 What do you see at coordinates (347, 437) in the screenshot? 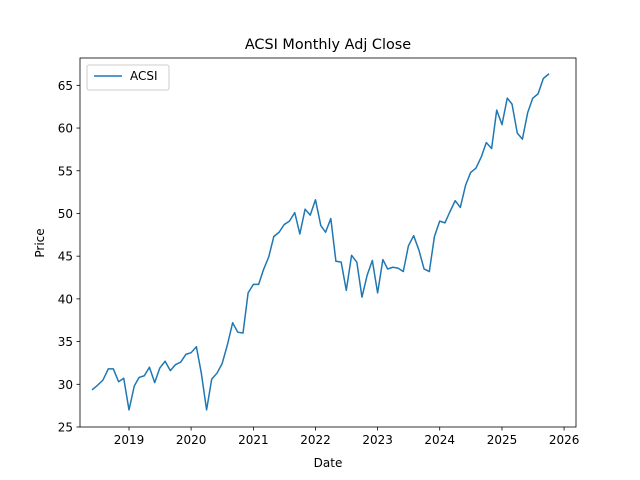
I see `x-axis: 2019 2020 2021 2022 2023 2024 2025 2026` at bounding box center [347, 437].